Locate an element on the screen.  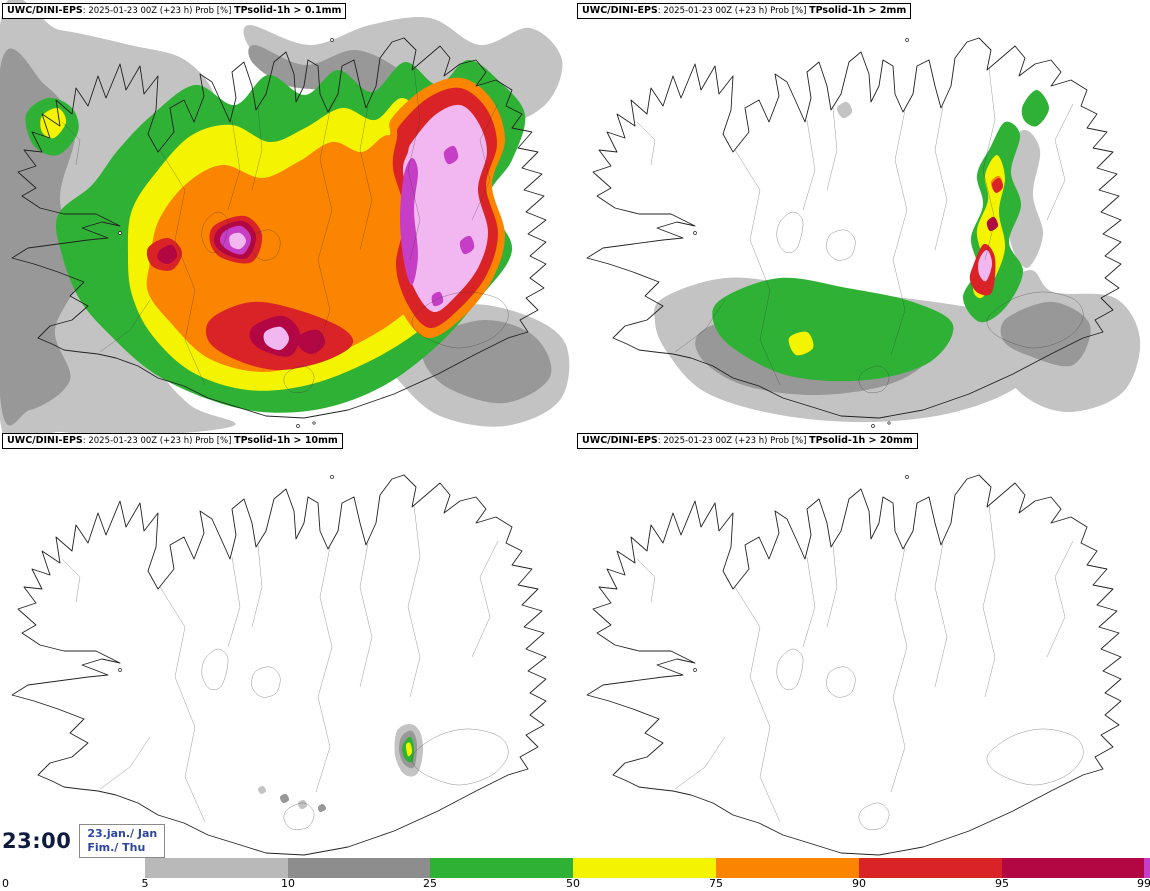
valid-time-block: 23:00 23.jan./ Jan Fim./ Thu is located at coordinates (84, 841).